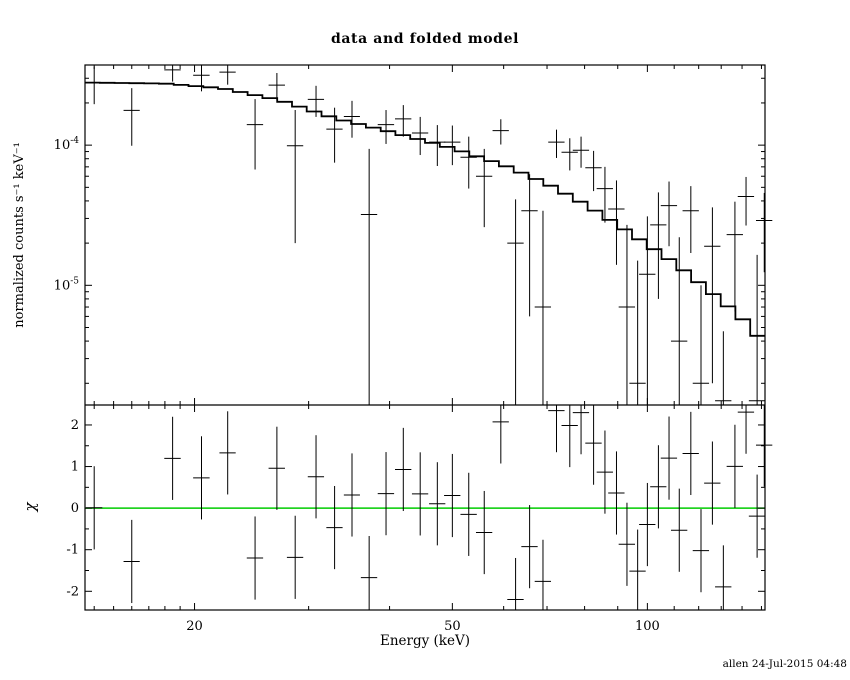  I want to click on x-tick-label: 100, so click(647, 626).